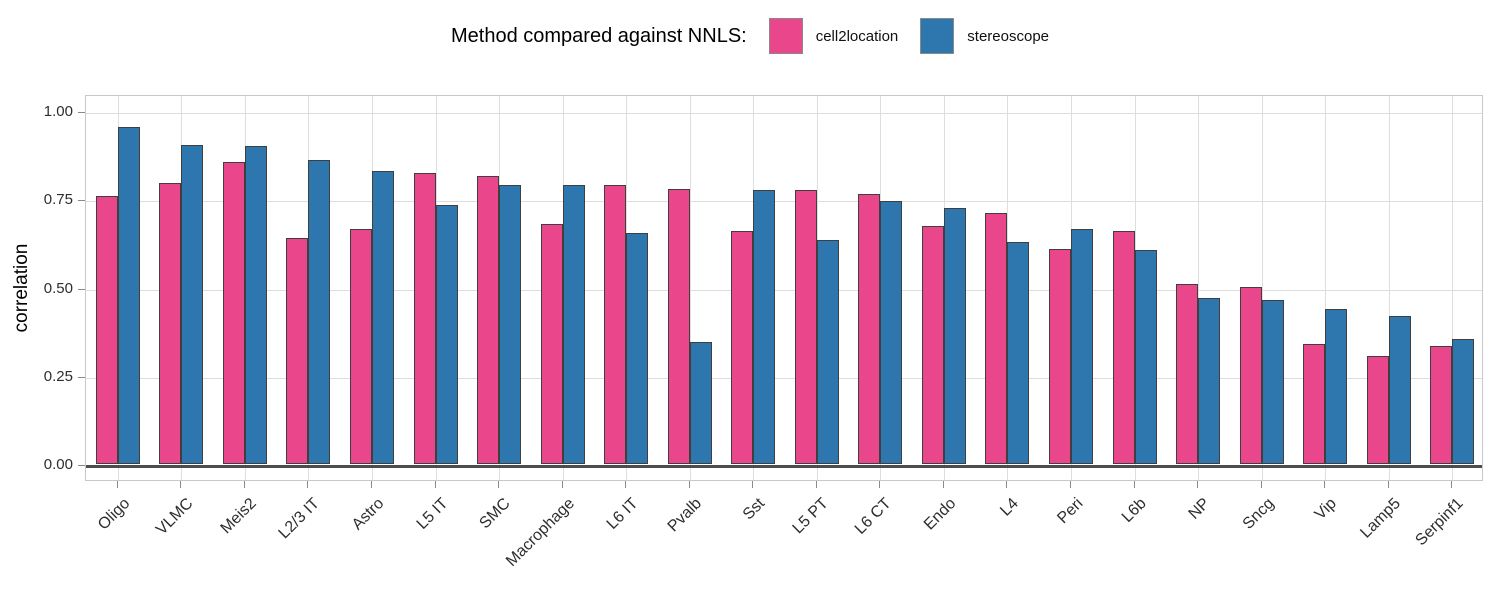 The width and height of the screenshot is (1500, 600). What do you see at coordinates (752, 484) in the screenshot?
I see `x-tick-sst` at bounding box center [752, 484].